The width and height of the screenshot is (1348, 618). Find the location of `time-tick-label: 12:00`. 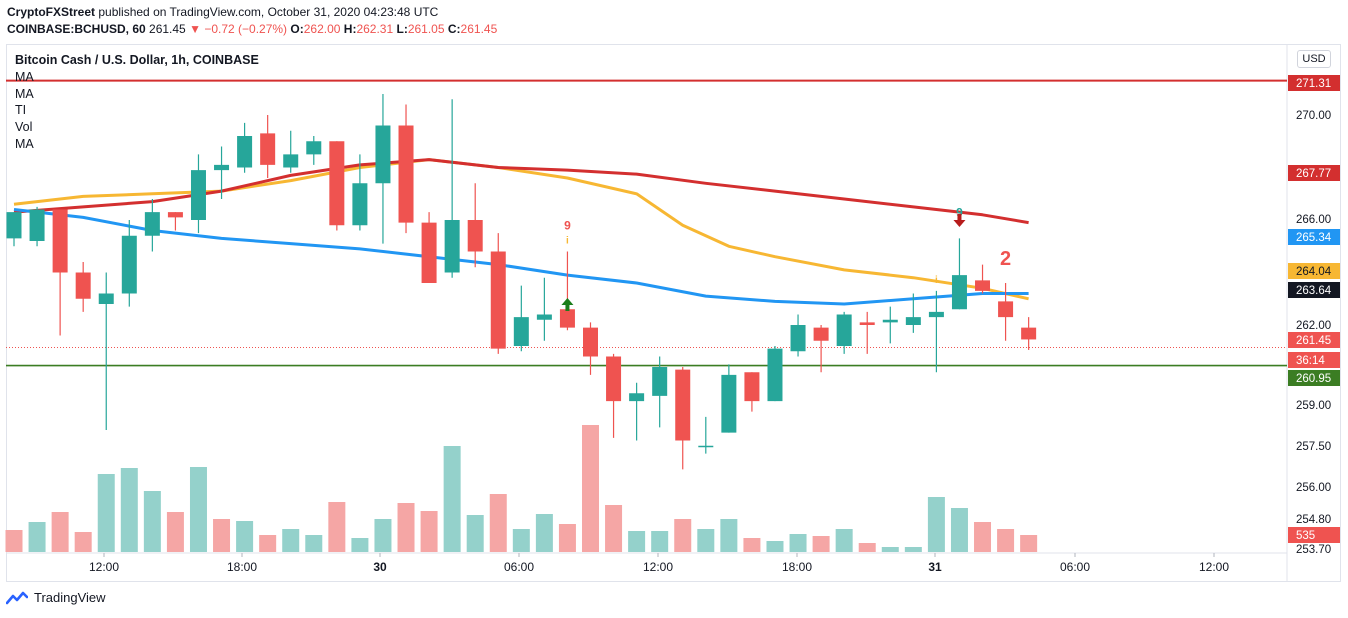

time-tick-label: 12:00 is located at coordinates (658, 567).